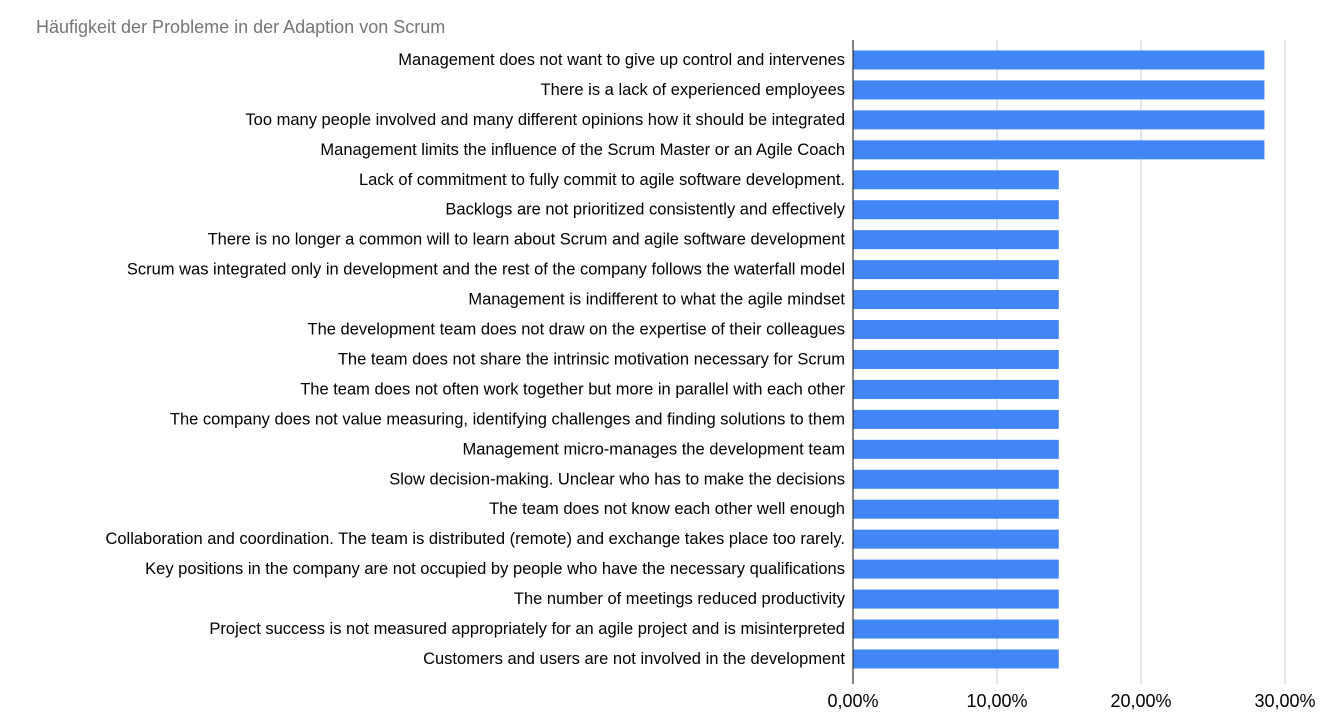  I want to click on x-tick-label-1: 10,00%, so click(996, 701).